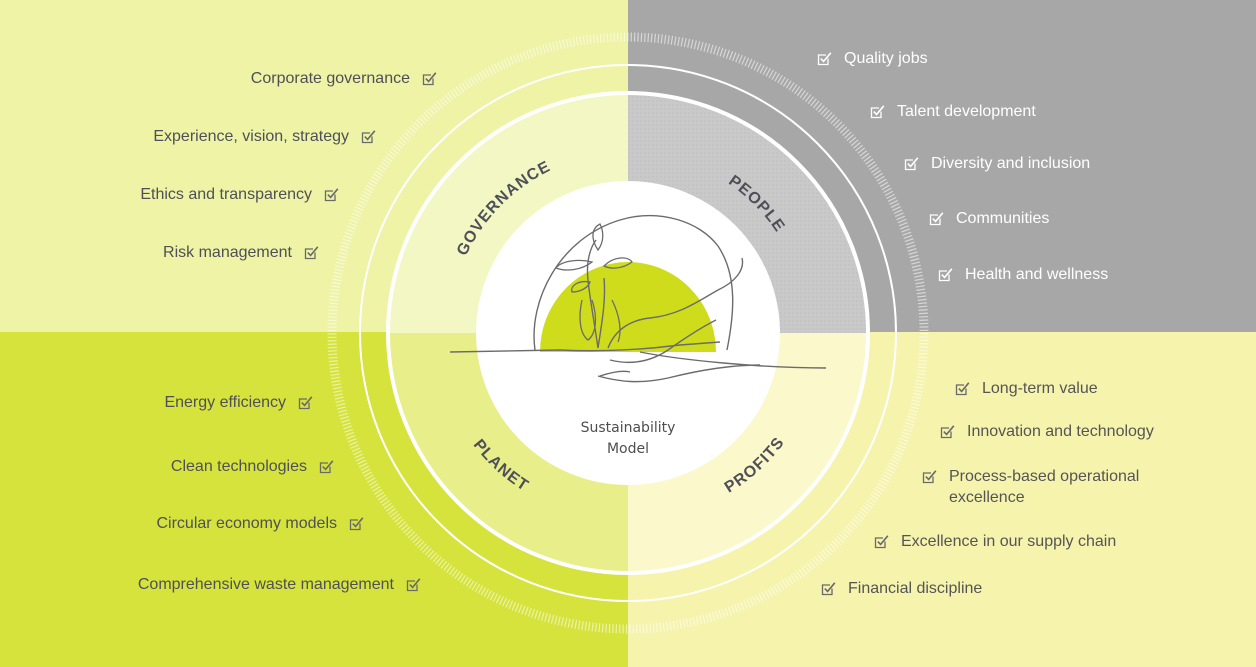 The image size is (1256, 667). I want to click on profits-item-label: Excellence in our supply chain, so click(1009, 541).